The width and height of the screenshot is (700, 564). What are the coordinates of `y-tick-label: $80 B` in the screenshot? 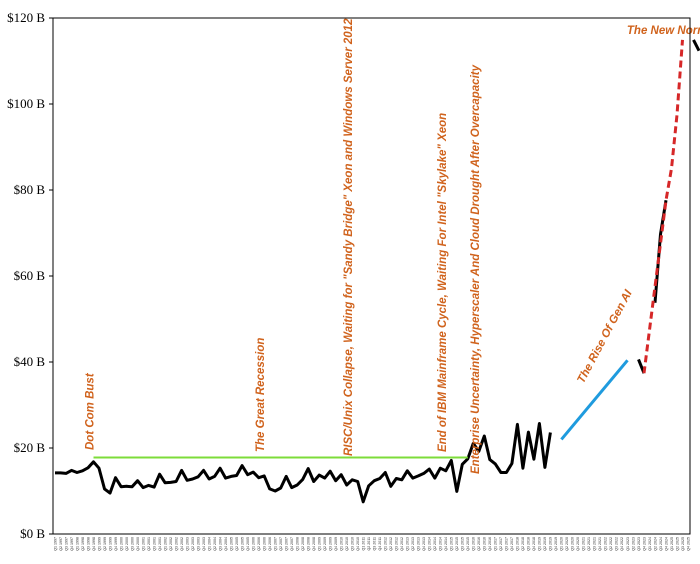 It's located at (30, 189).